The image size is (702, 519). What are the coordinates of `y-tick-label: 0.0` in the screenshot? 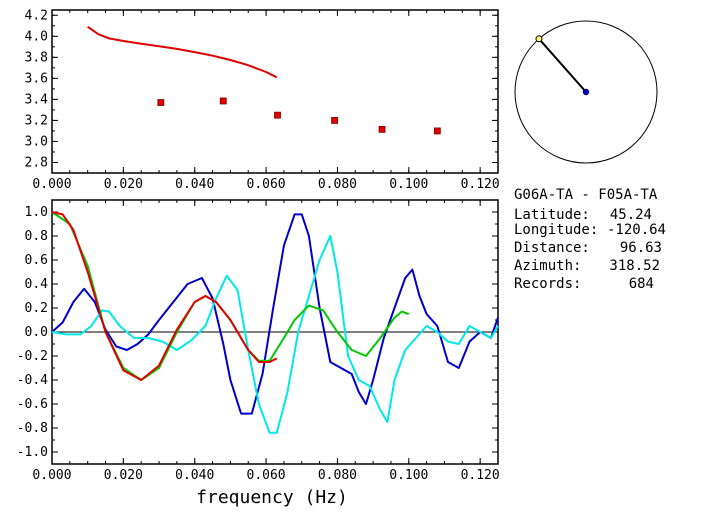 It's located at (36, 332).